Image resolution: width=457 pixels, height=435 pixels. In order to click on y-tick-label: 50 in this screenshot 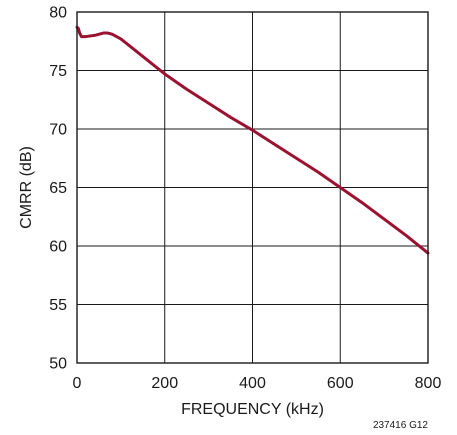, I will do `click(58, 364)`.